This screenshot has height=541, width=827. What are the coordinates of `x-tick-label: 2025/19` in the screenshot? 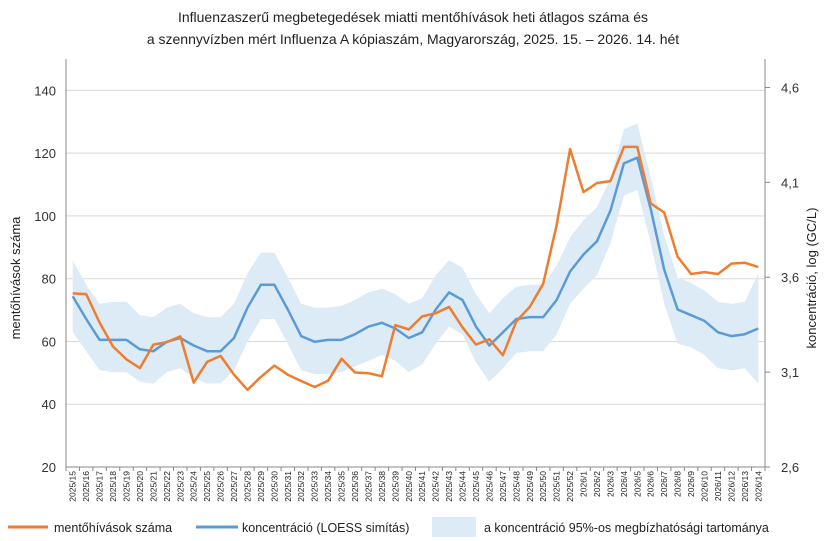 It's located at (126, 486).